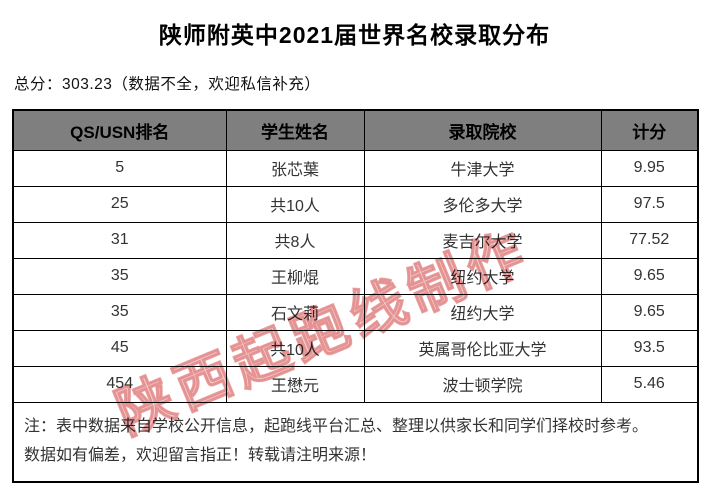 This screenshot has width=709, height=487. I want to click on table-cell-student: 张芯葉, so click(295, 168).